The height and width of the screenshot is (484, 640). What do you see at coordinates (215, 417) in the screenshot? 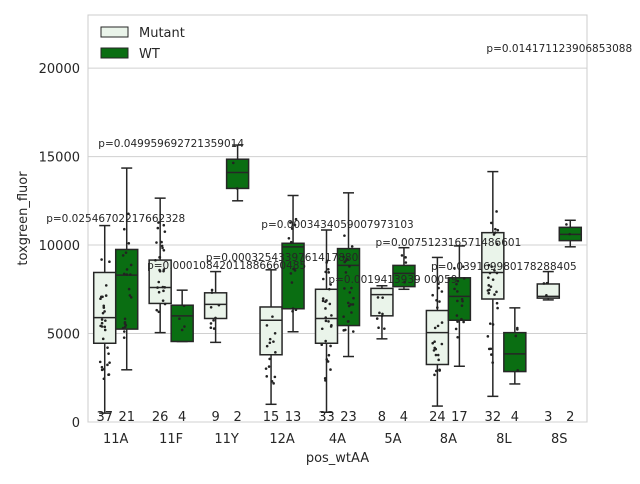
I see `count-label: 9` at bounding box center [215, 417].